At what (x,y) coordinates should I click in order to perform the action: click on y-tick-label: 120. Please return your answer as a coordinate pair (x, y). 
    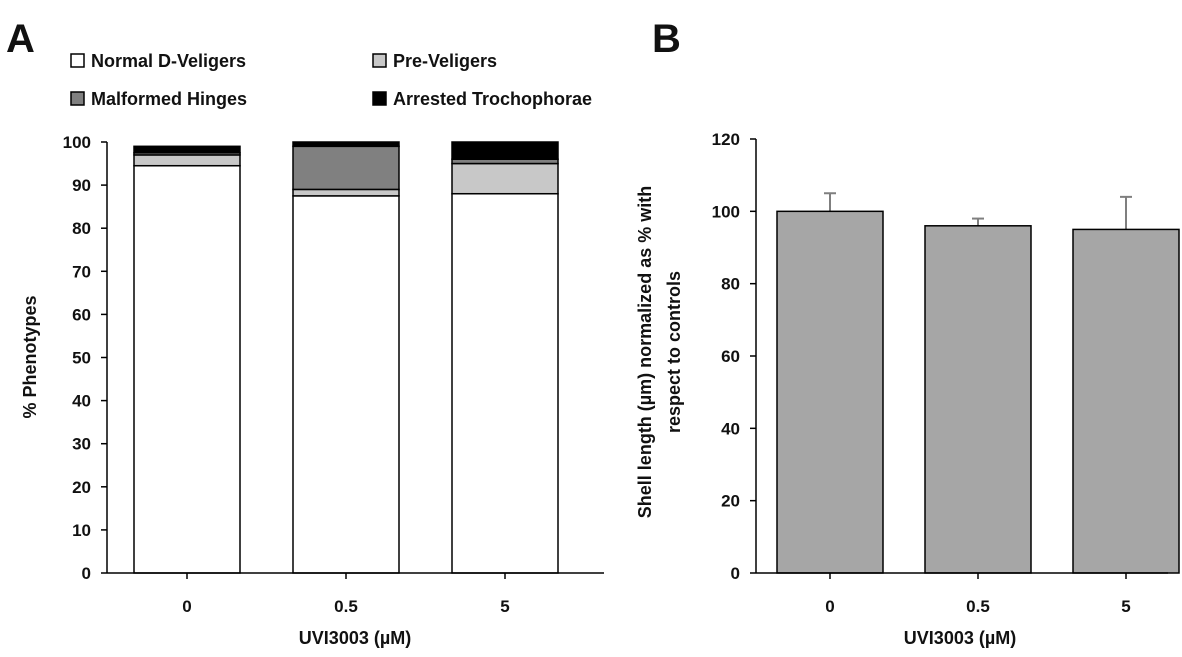
    Looking at the image, I should click on (726, 139).